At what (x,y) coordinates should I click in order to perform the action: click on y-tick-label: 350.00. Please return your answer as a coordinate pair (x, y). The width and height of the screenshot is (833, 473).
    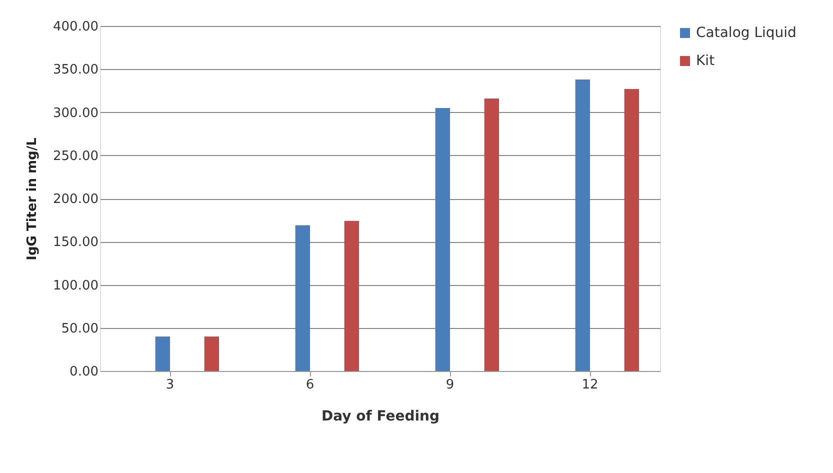
    Looking at the image, I should click on (75, 70).